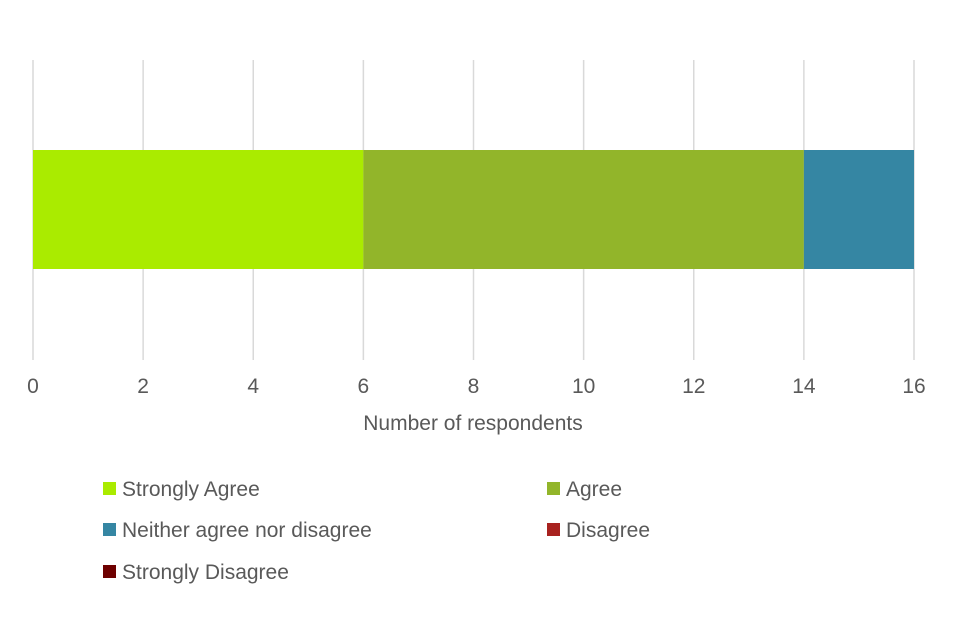 This screenshot has height=640, width=960. What do you see at coordinates (858, 209) in the screenshot?
I see `bar-segment-neither-agree-nor-disagree` at bounding box center [858, 209].